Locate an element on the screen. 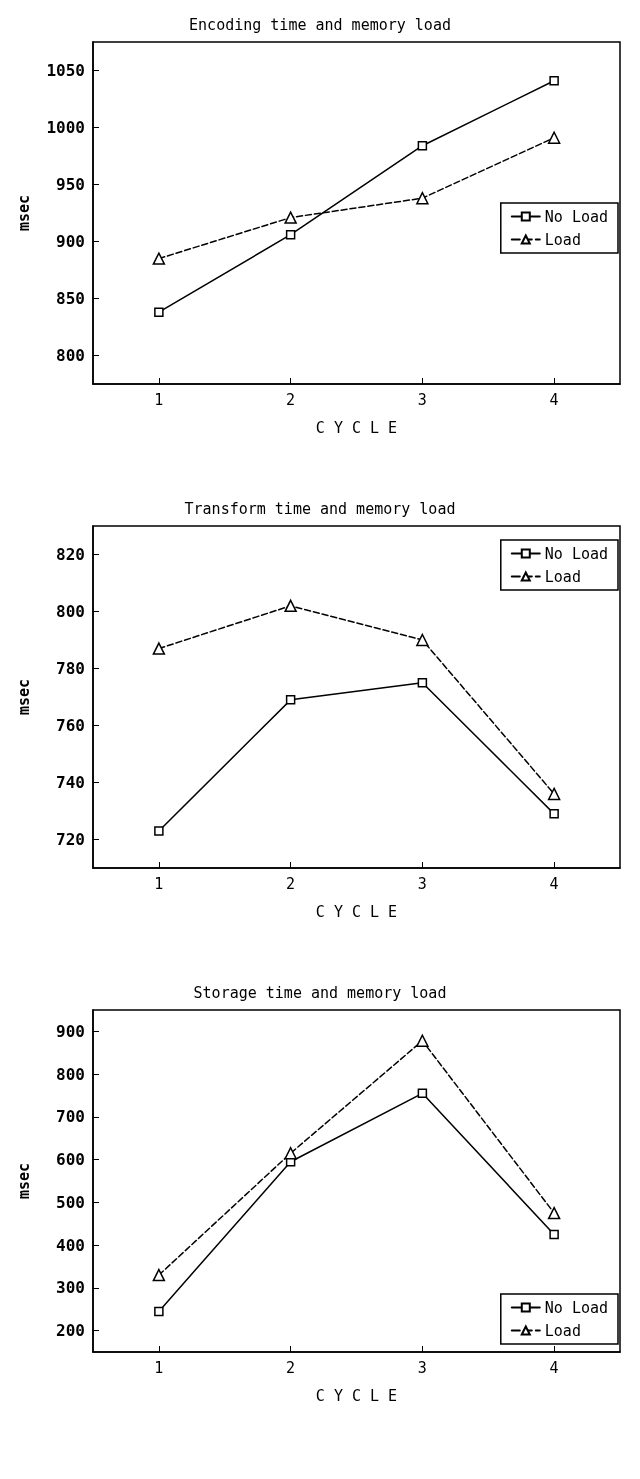 The image size is (640, 1479). y-tick-label: 740 is located at coordinates (70, 782).